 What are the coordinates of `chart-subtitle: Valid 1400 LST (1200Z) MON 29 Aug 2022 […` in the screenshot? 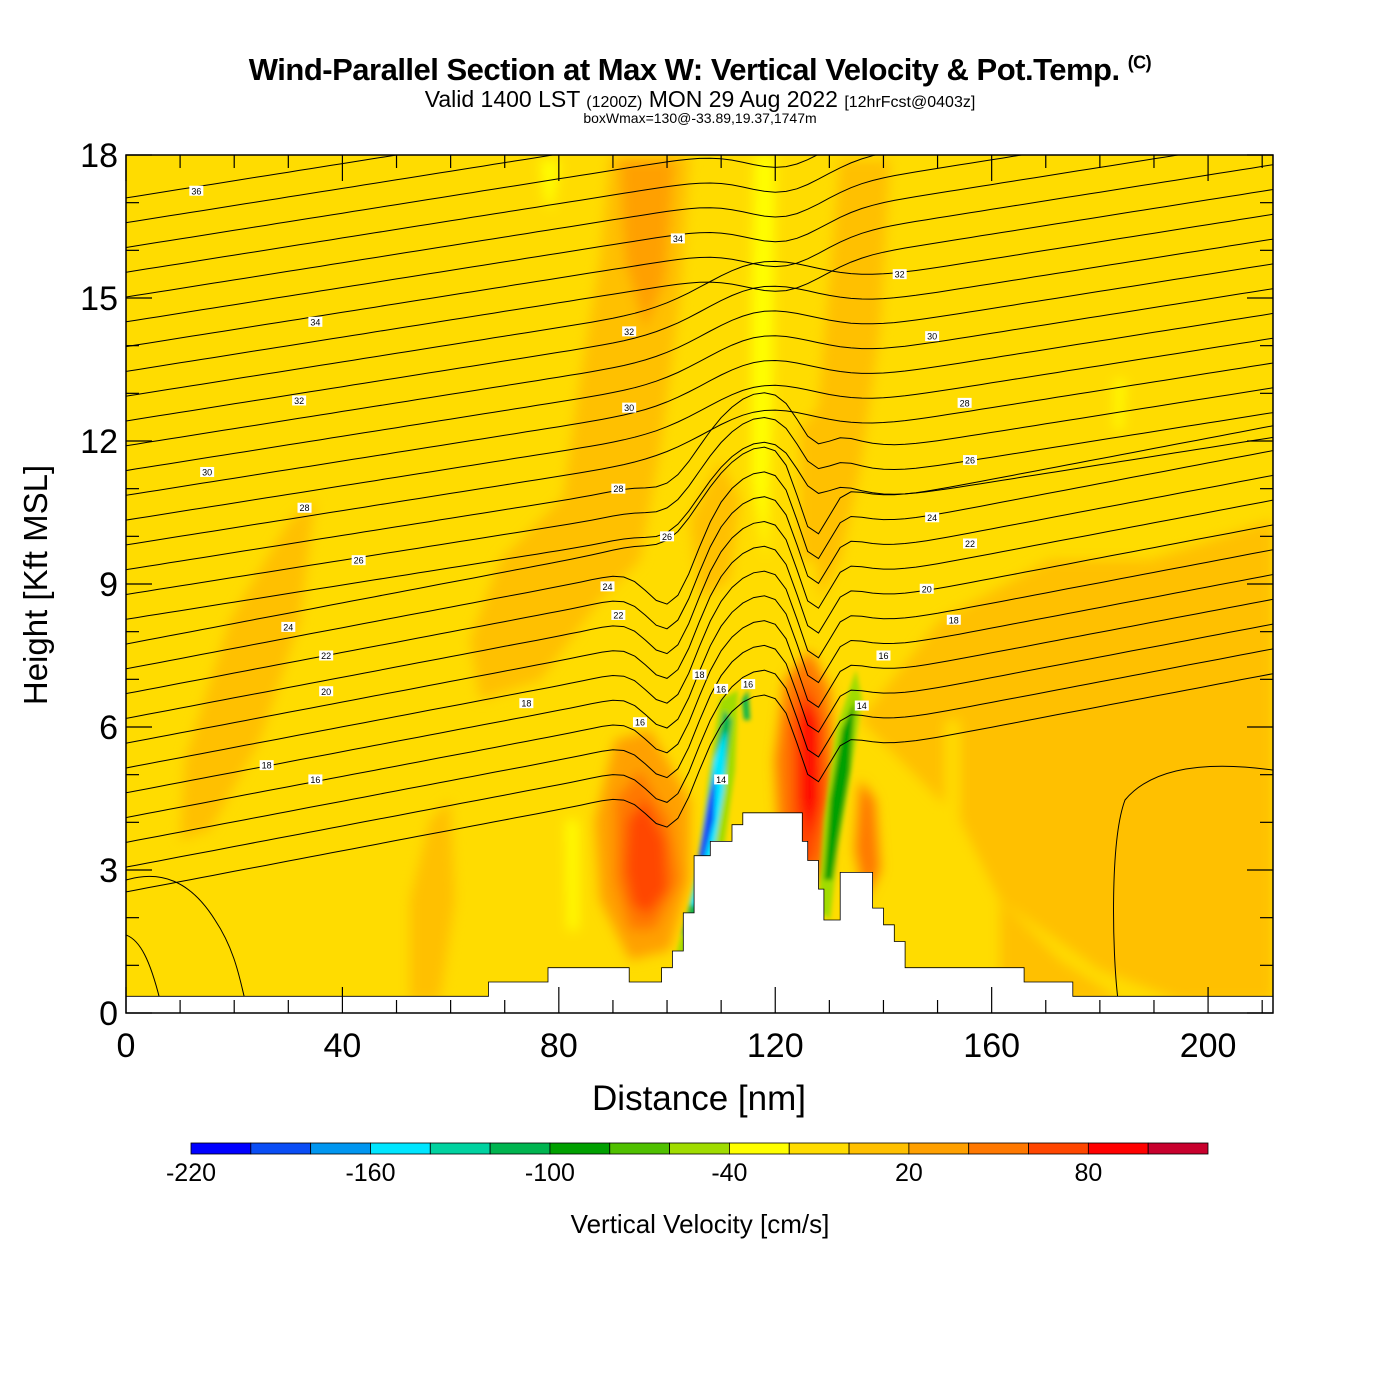 It's located at (700, 99).